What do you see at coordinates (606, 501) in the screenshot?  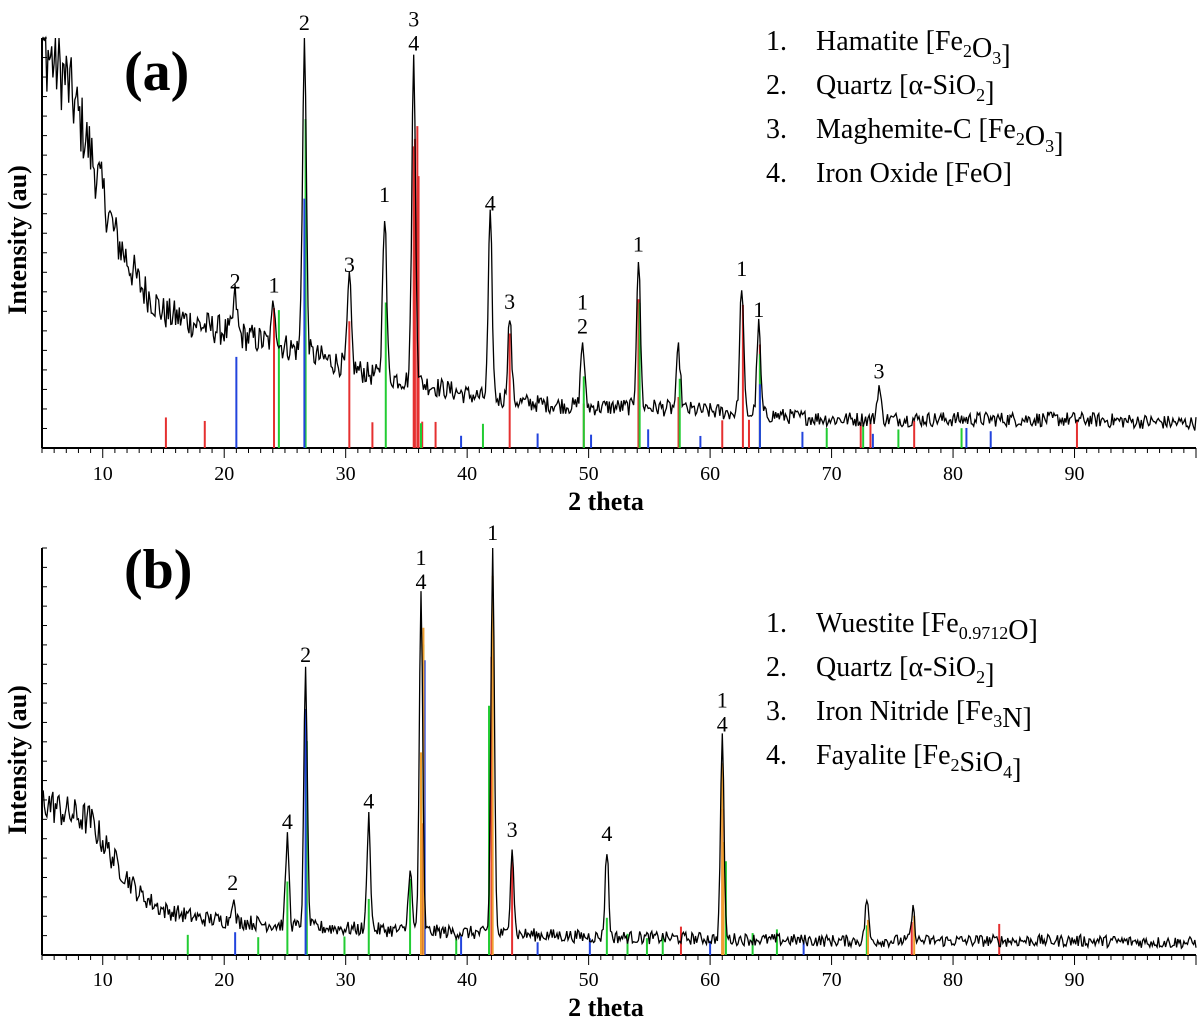 I see `panel-a-x-axis-title: 2 theta` at bounding box center [606, 501].